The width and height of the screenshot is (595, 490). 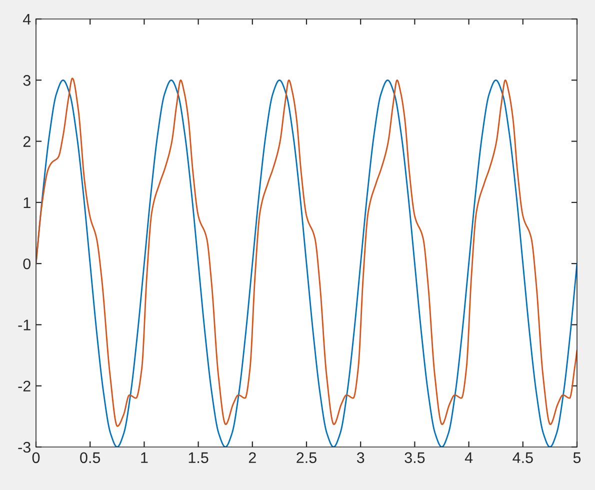 I want to click on x-tick-label: 2, so click(x=252, y=457).